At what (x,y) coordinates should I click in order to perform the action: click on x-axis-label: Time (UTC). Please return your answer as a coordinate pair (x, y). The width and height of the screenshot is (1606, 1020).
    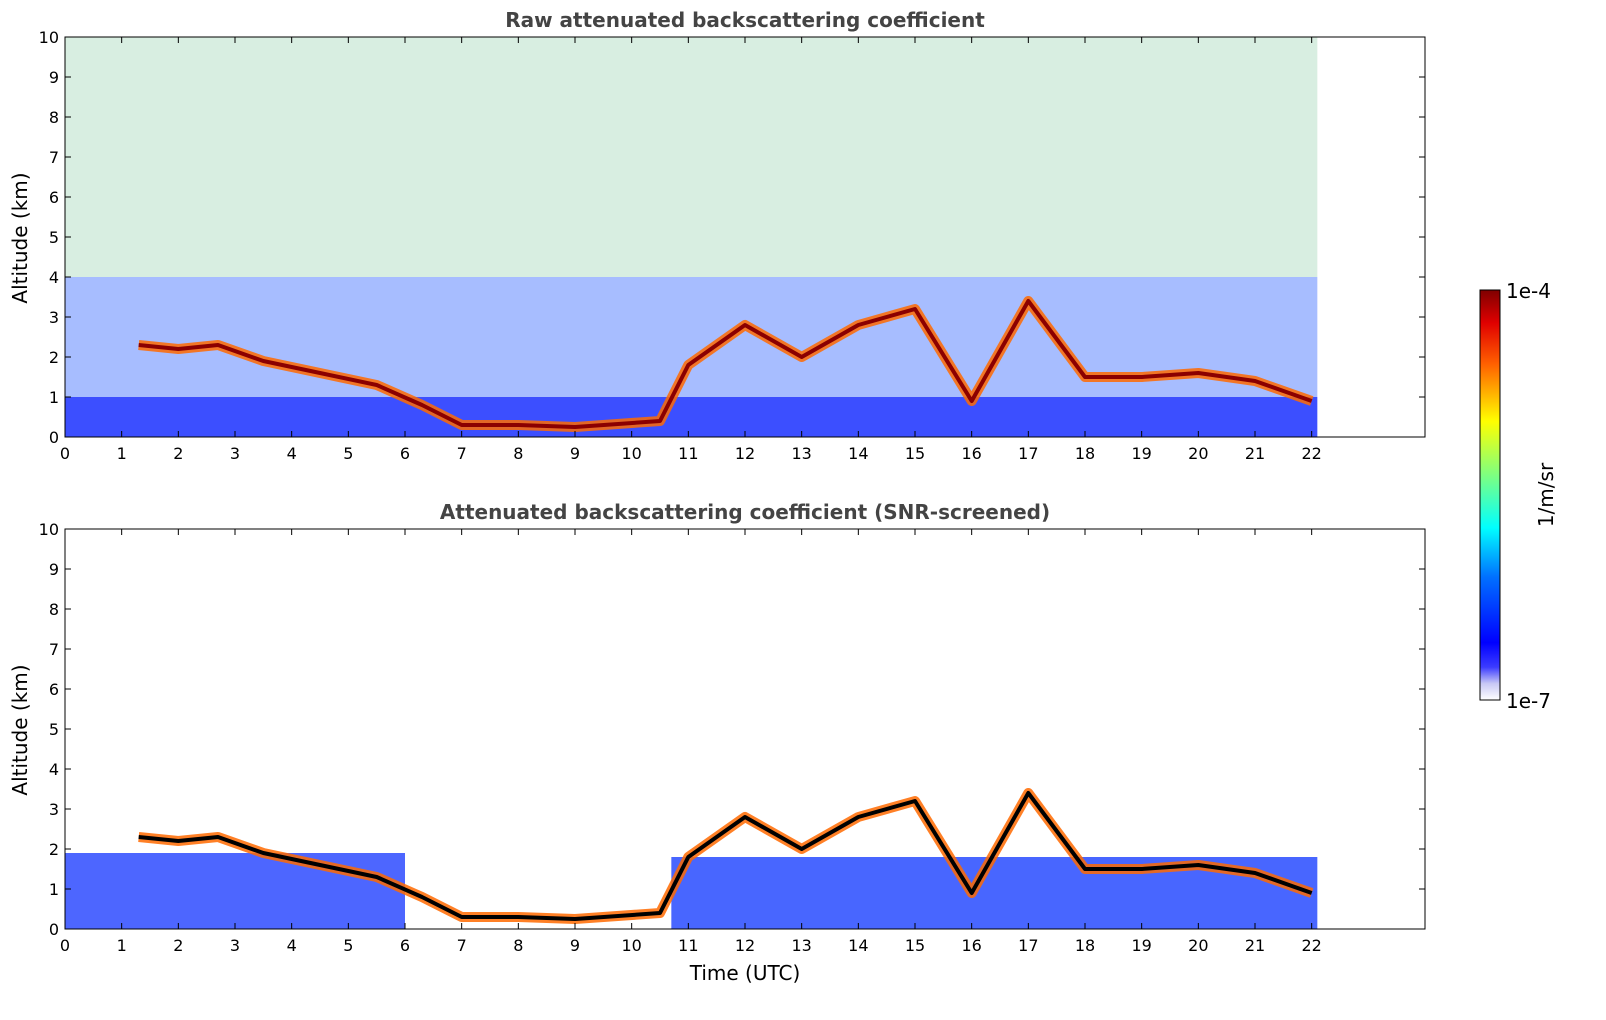
    Looking at the image, I should click on (745, 973).